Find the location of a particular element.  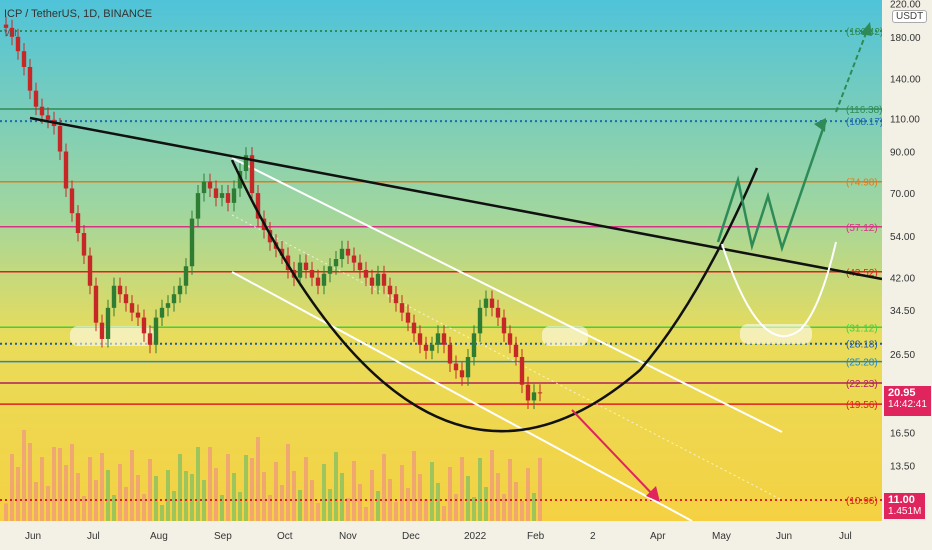

y-tick-label: 16.50 is located at coordinates (902, 433).